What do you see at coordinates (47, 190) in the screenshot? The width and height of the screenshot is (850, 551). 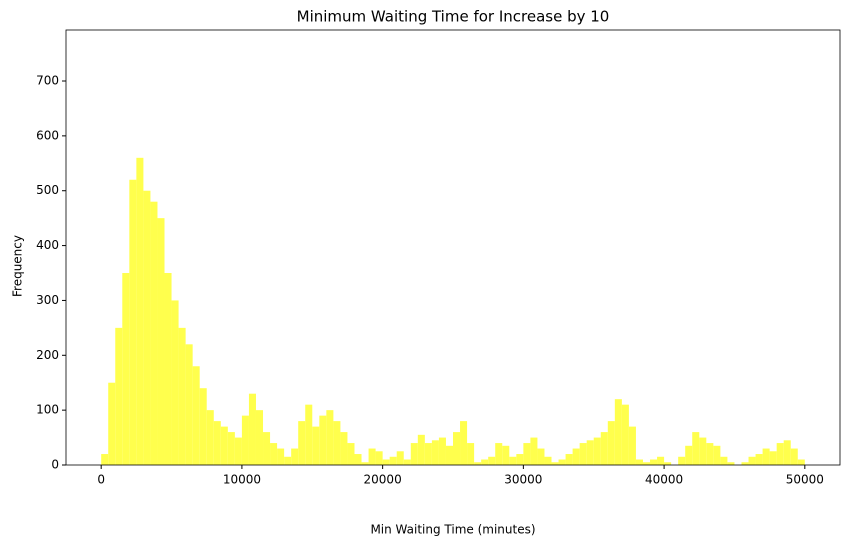 I see `y-tick-label: 500` at bounding box center [47, 190].